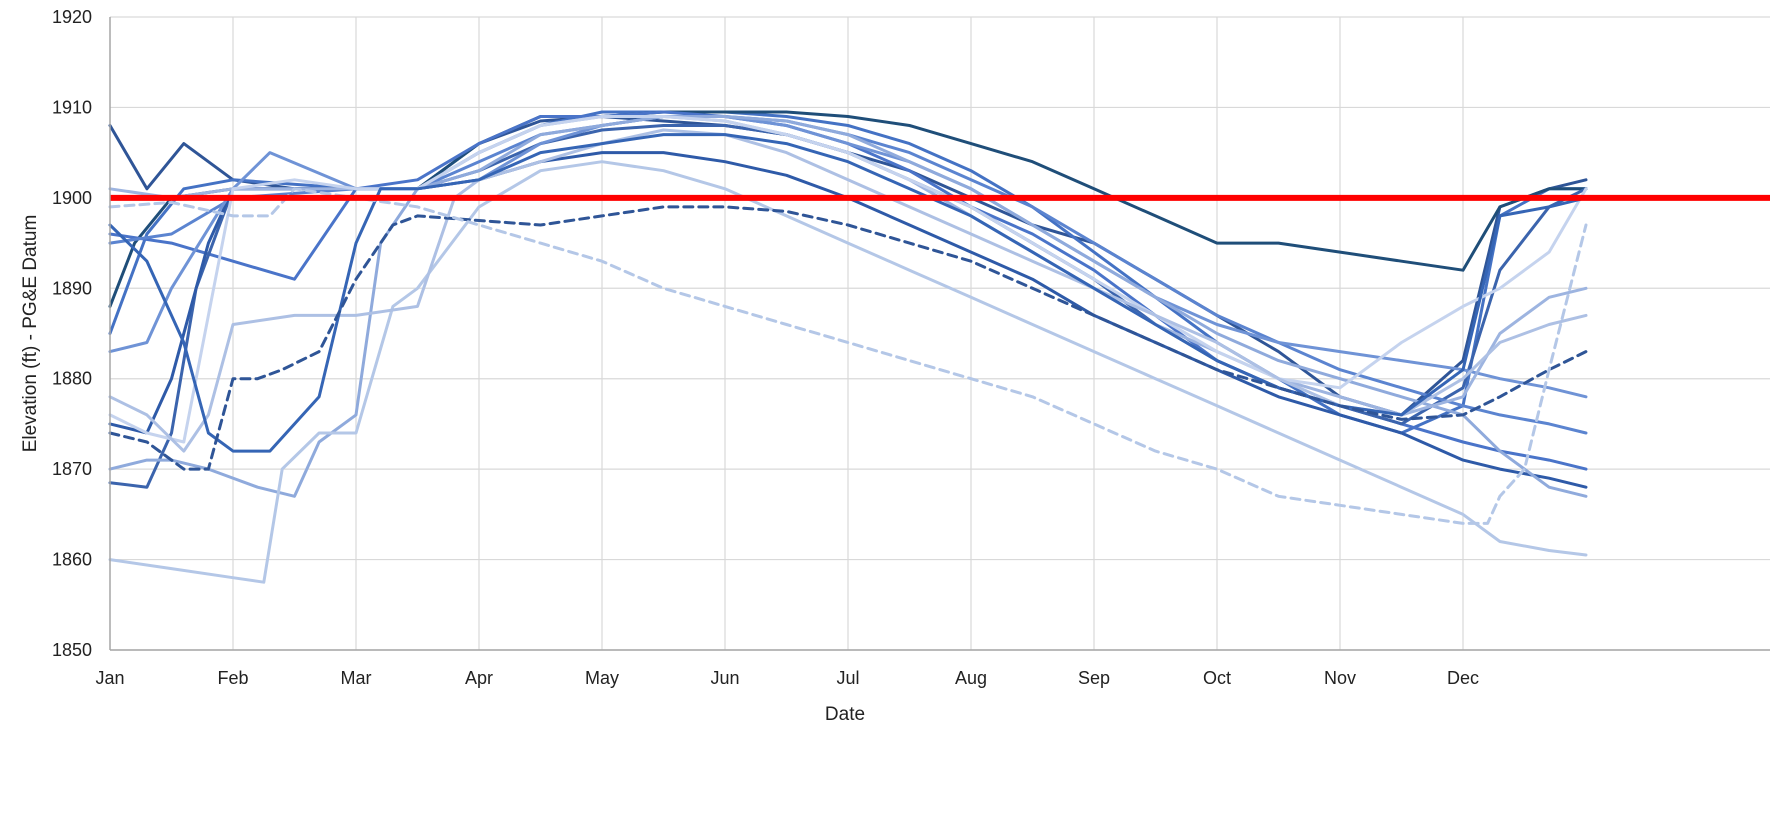 The width and height of the screenshot is (1787, 828). I want to click on x-tick-label: Apr, so click(479, 678).